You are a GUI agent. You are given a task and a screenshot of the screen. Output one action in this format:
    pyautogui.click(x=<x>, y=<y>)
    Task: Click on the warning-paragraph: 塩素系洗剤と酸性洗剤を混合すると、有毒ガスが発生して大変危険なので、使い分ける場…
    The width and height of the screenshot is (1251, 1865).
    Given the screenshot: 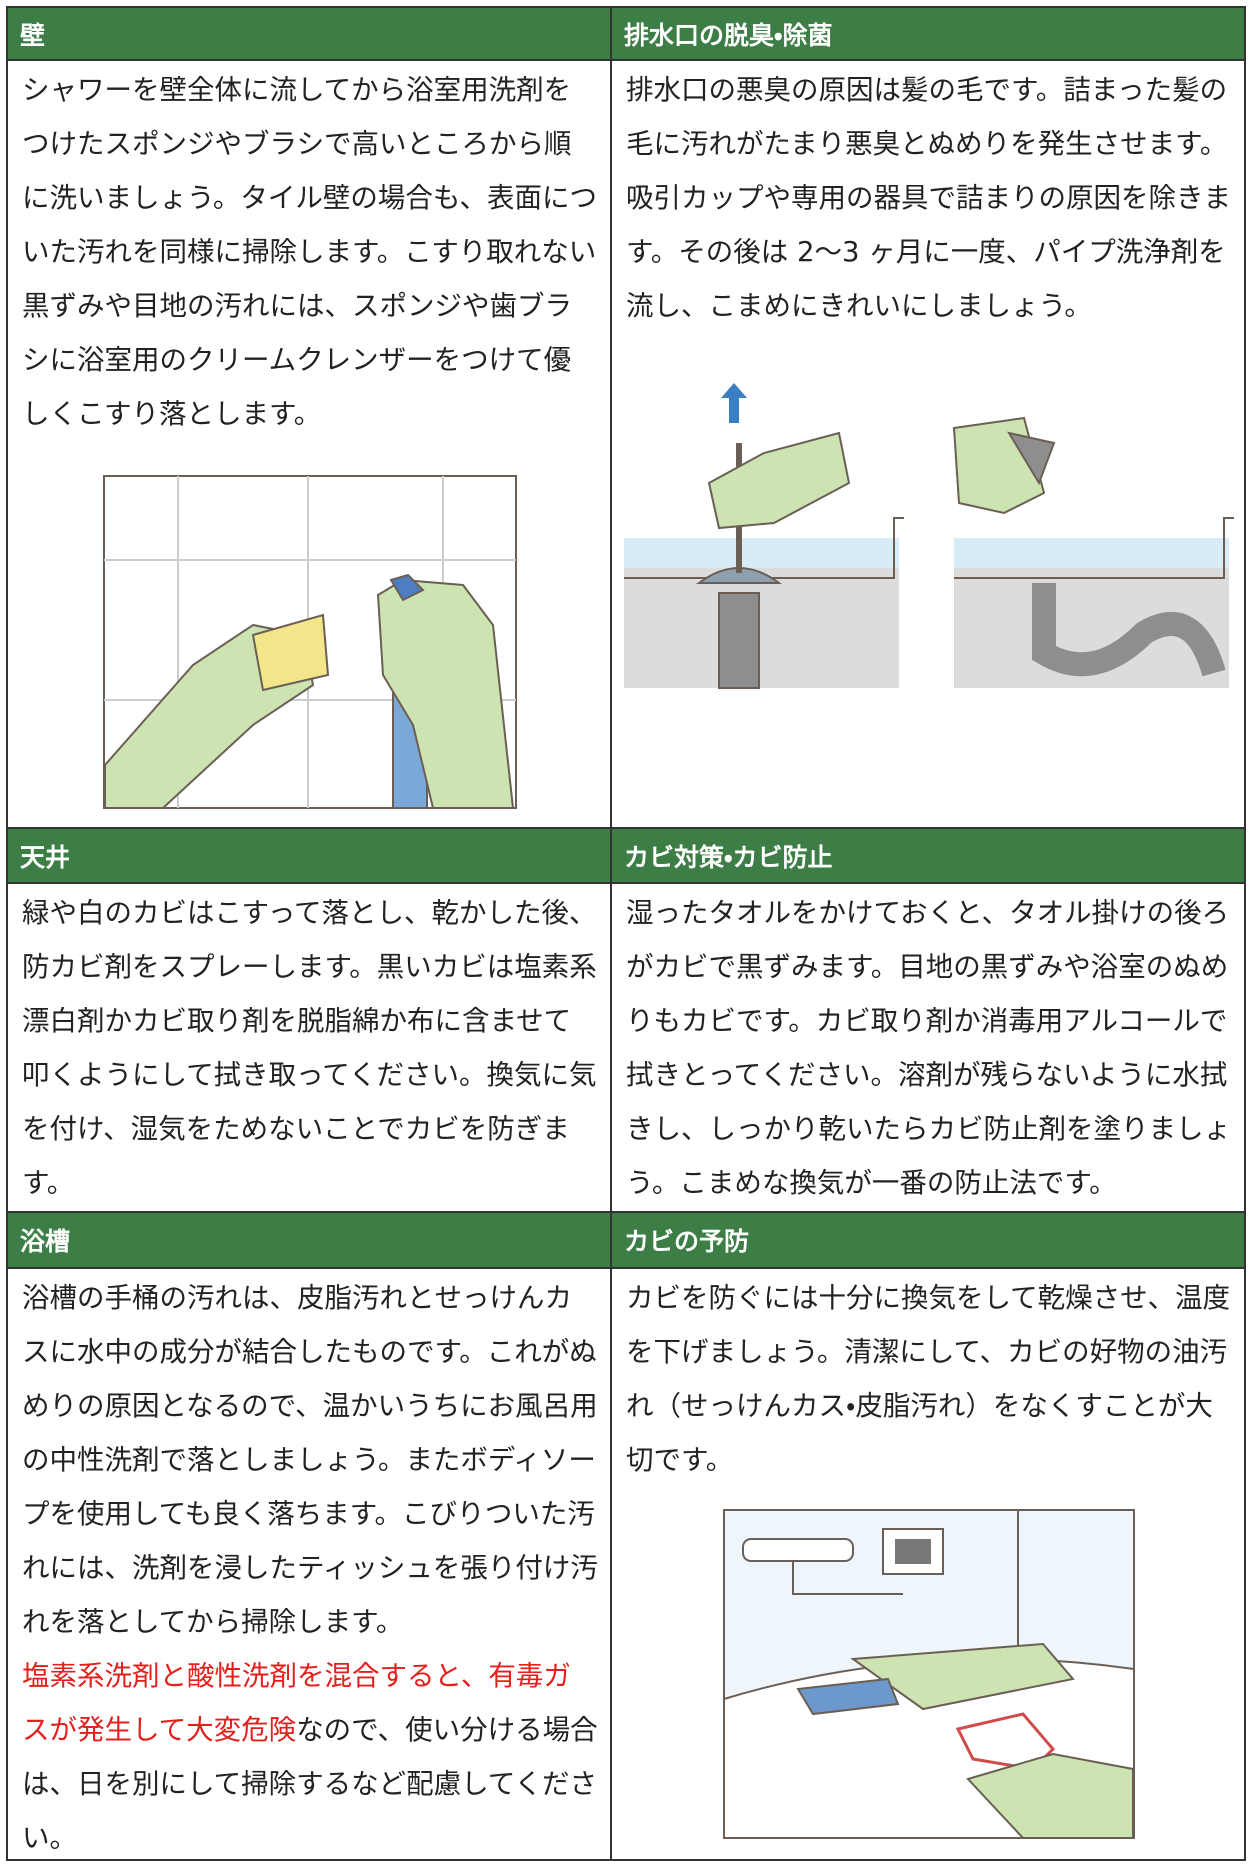 What is the action you would take?
    pyautogui.click(x=310, y=1757)
    